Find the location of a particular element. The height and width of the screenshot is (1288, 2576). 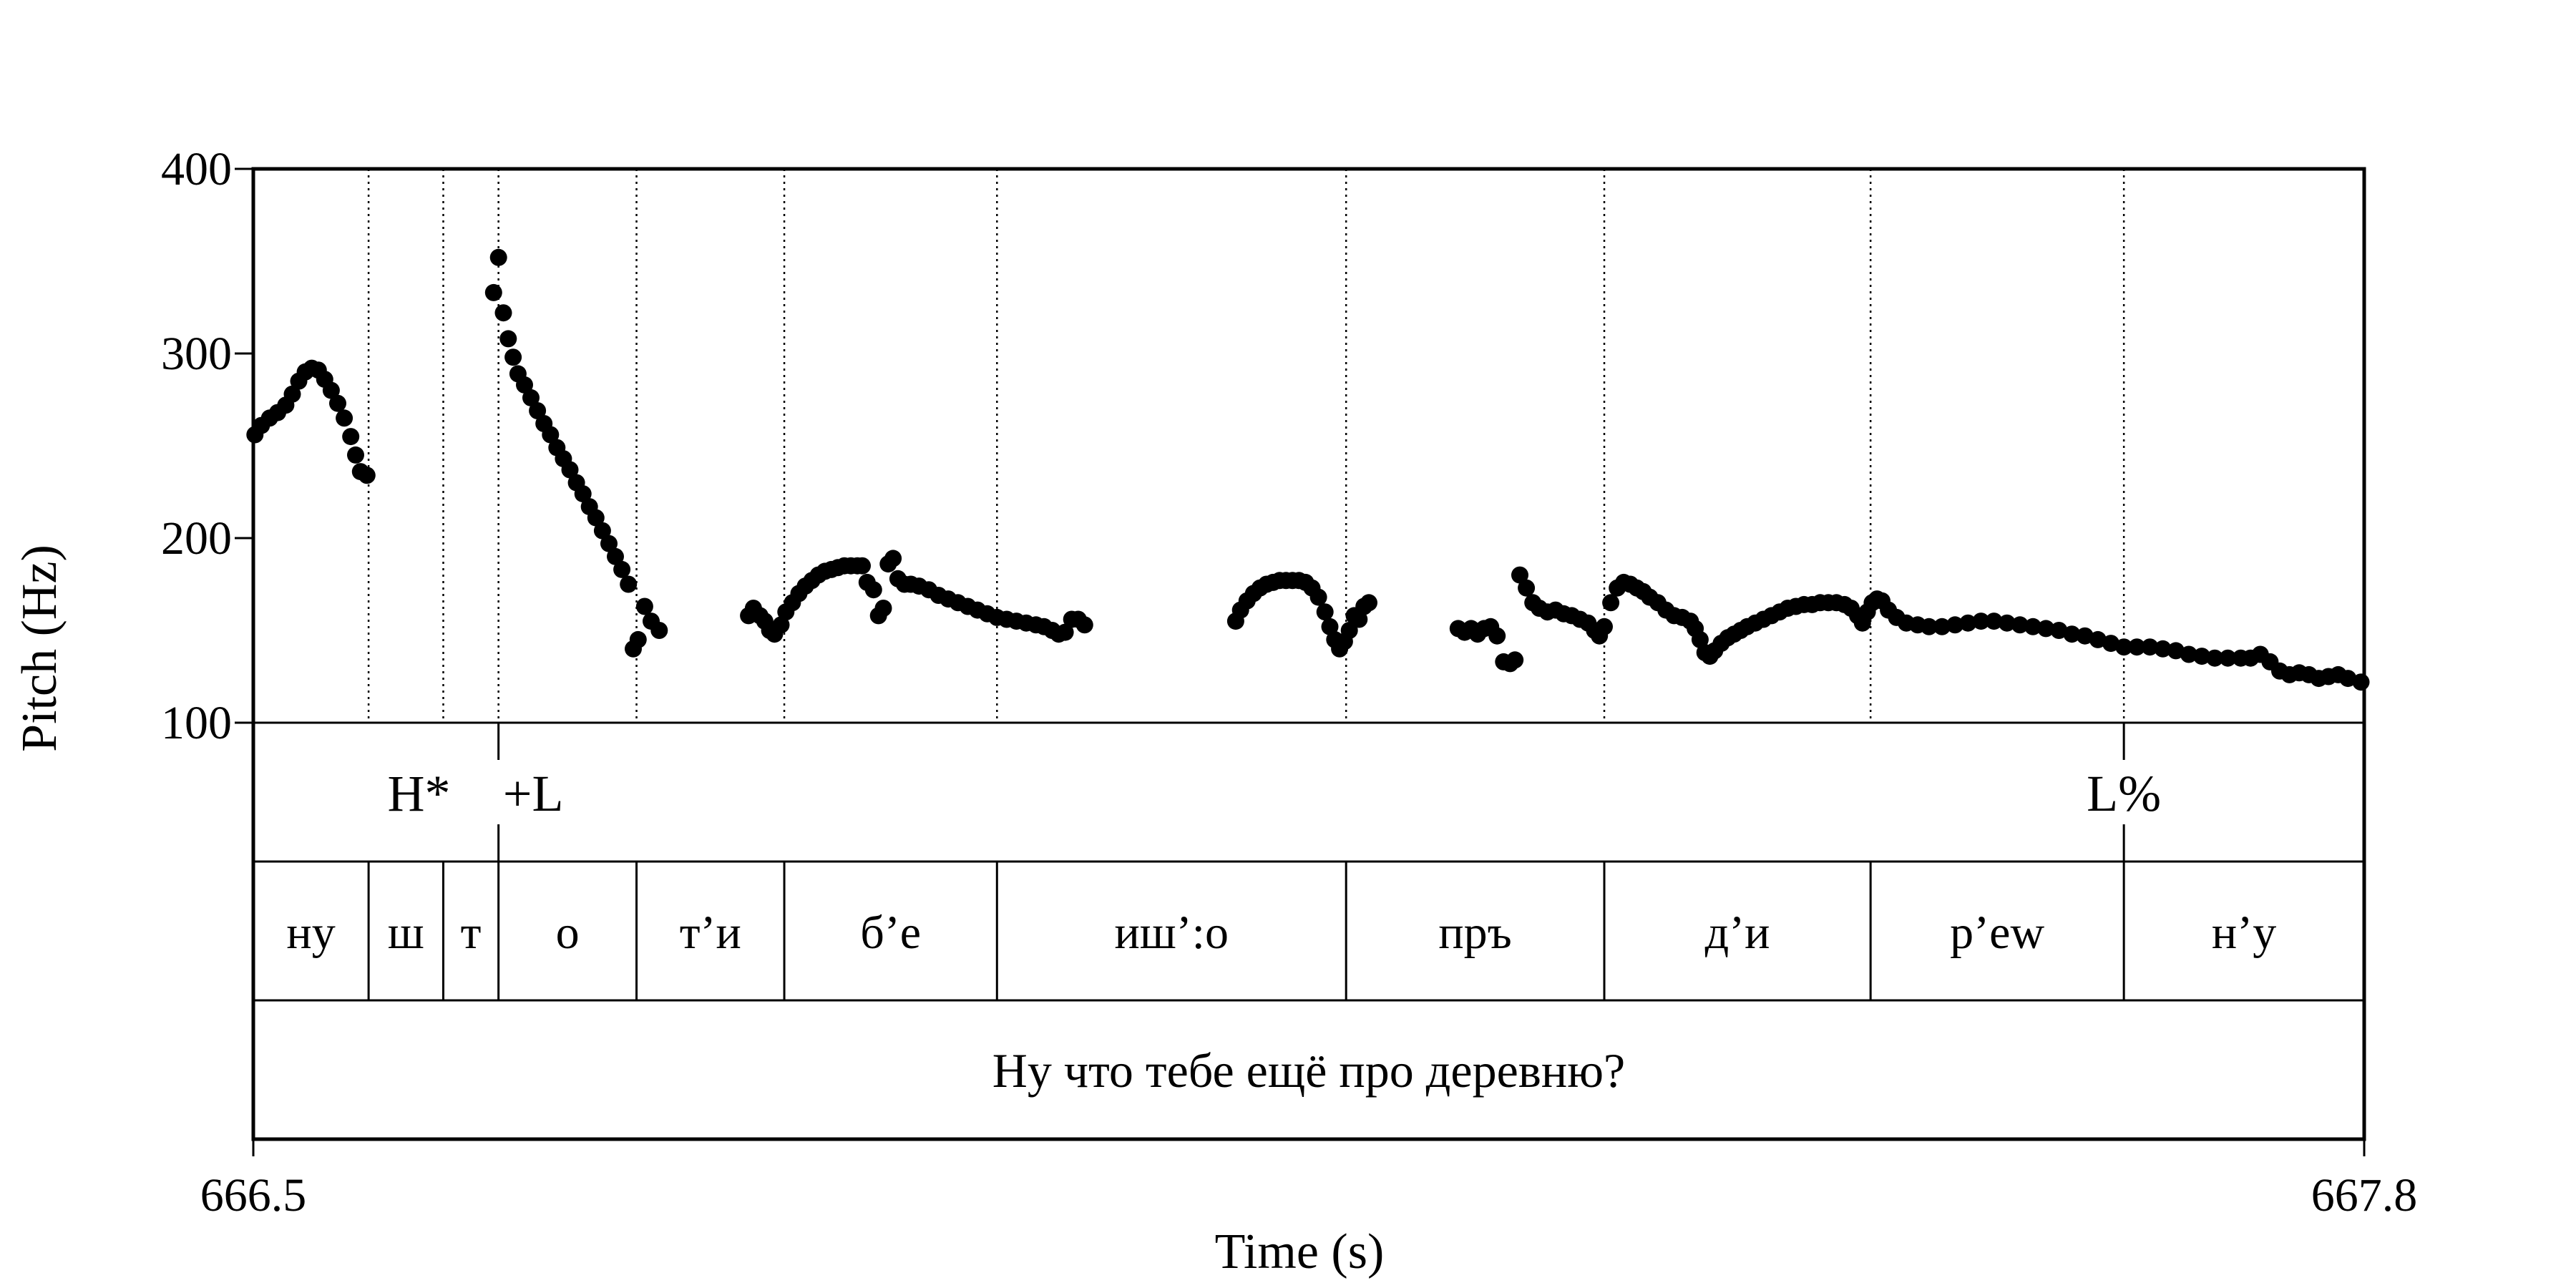

tone-label: +L is located at coordinates (533, 793).